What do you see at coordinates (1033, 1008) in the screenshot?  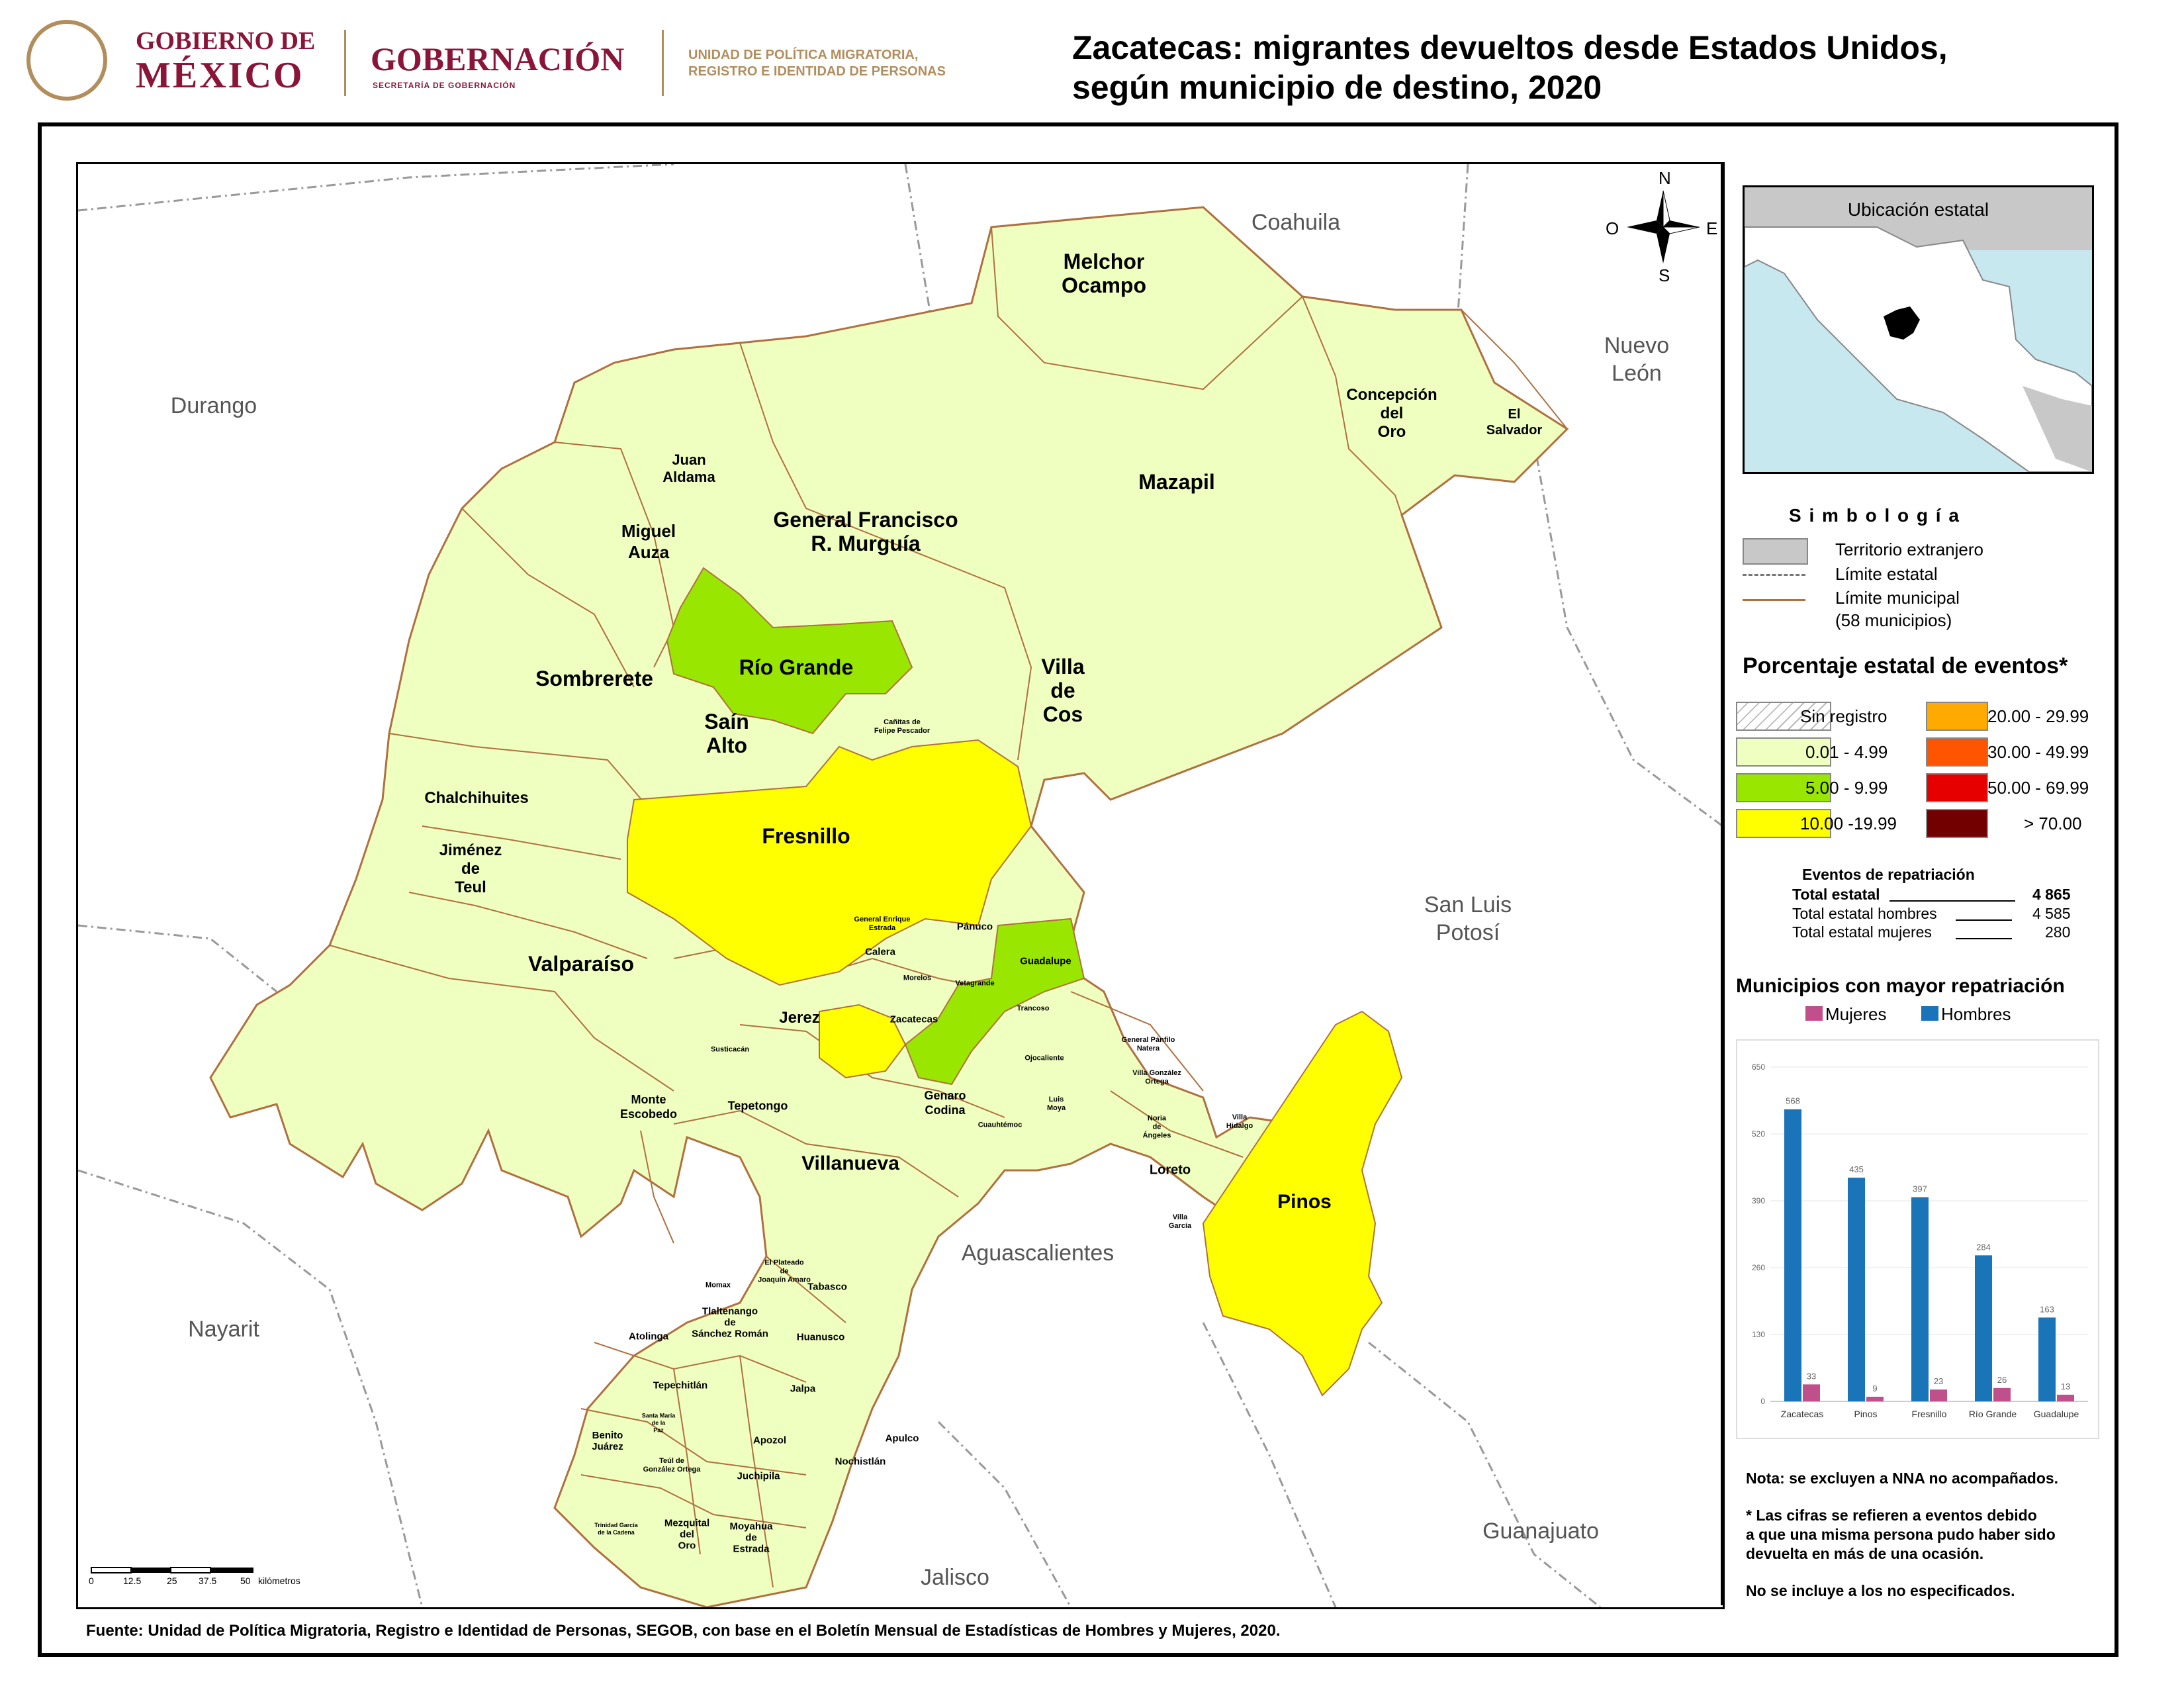 I see `muni-trancoso: Trancoso` at bounding box center [1033, 1008].